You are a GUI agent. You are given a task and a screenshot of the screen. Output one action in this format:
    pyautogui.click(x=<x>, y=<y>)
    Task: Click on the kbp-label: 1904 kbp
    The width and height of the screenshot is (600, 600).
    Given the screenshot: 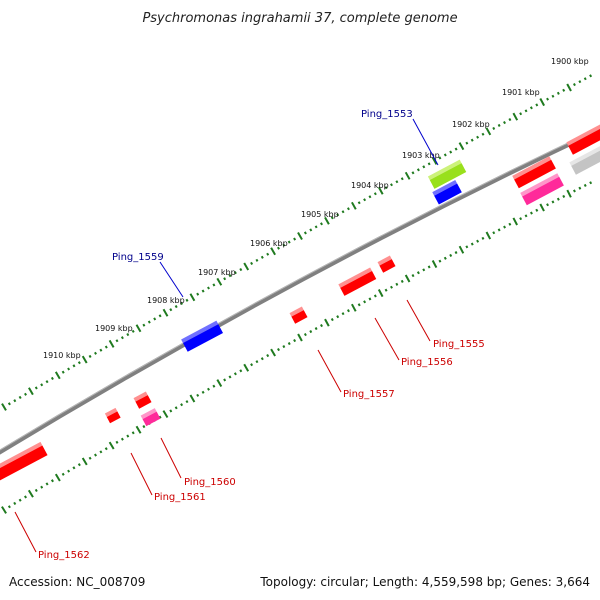 What is the action you would take?
    pyautogui.click(x=370, y=185)
    